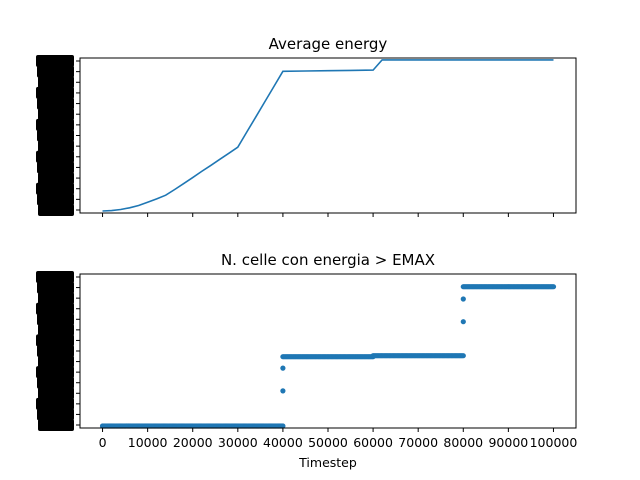 Image resolution: width=640 pixels, height=480 pixels. What do you see at coordinates (103, 442) in the screenshot?
I see `x-tick-label: 0` at bounding box center [103, 442].